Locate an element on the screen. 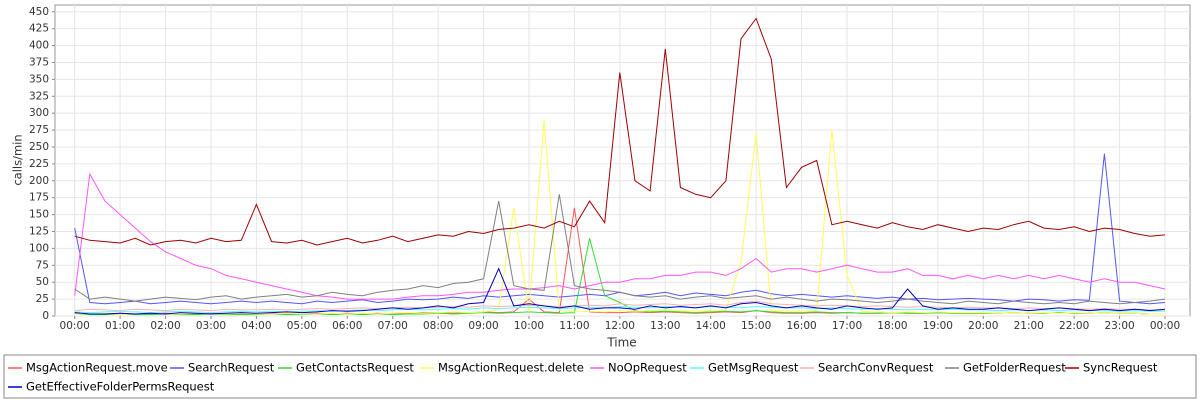 The height and width of the screenshot is (400, 1200). x-axis-label: Time is located at coordinates (621, 343).